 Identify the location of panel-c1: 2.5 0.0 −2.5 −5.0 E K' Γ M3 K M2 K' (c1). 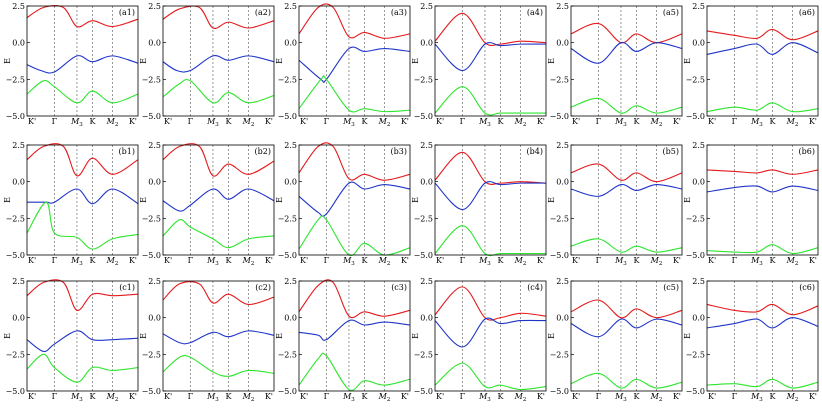
(71, 340).